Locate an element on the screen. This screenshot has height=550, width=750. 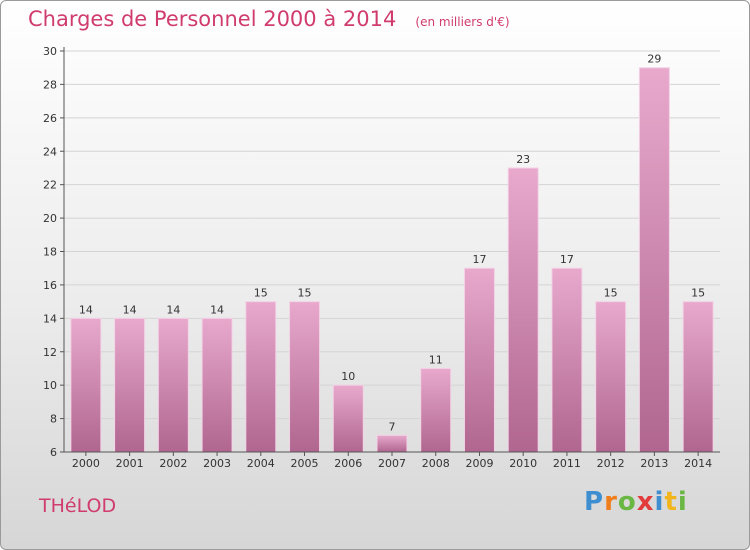
bar-2014 is located at coordinates (698, 377).